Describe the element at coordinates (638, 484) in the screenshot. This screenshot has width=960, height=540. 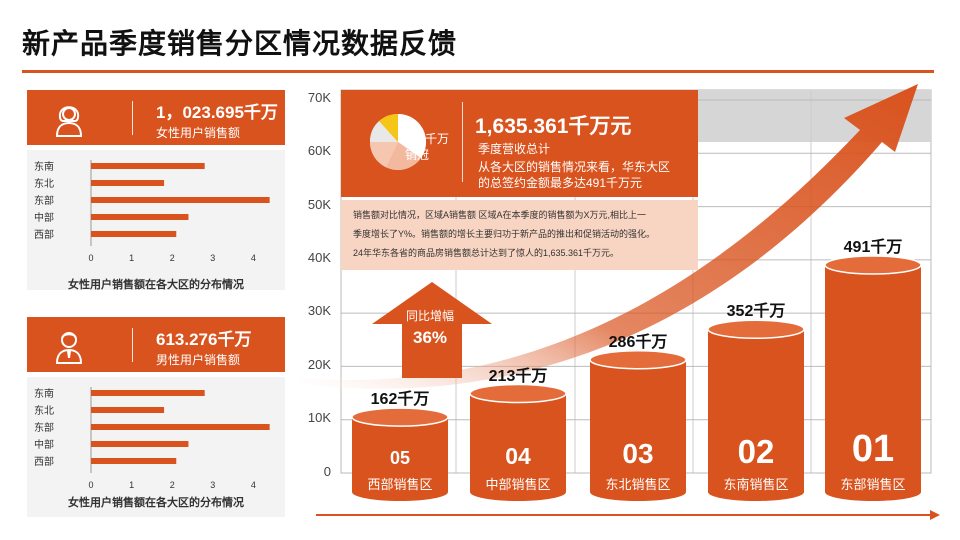
I see `cylinder-region-label: 东北销售区` at that location.